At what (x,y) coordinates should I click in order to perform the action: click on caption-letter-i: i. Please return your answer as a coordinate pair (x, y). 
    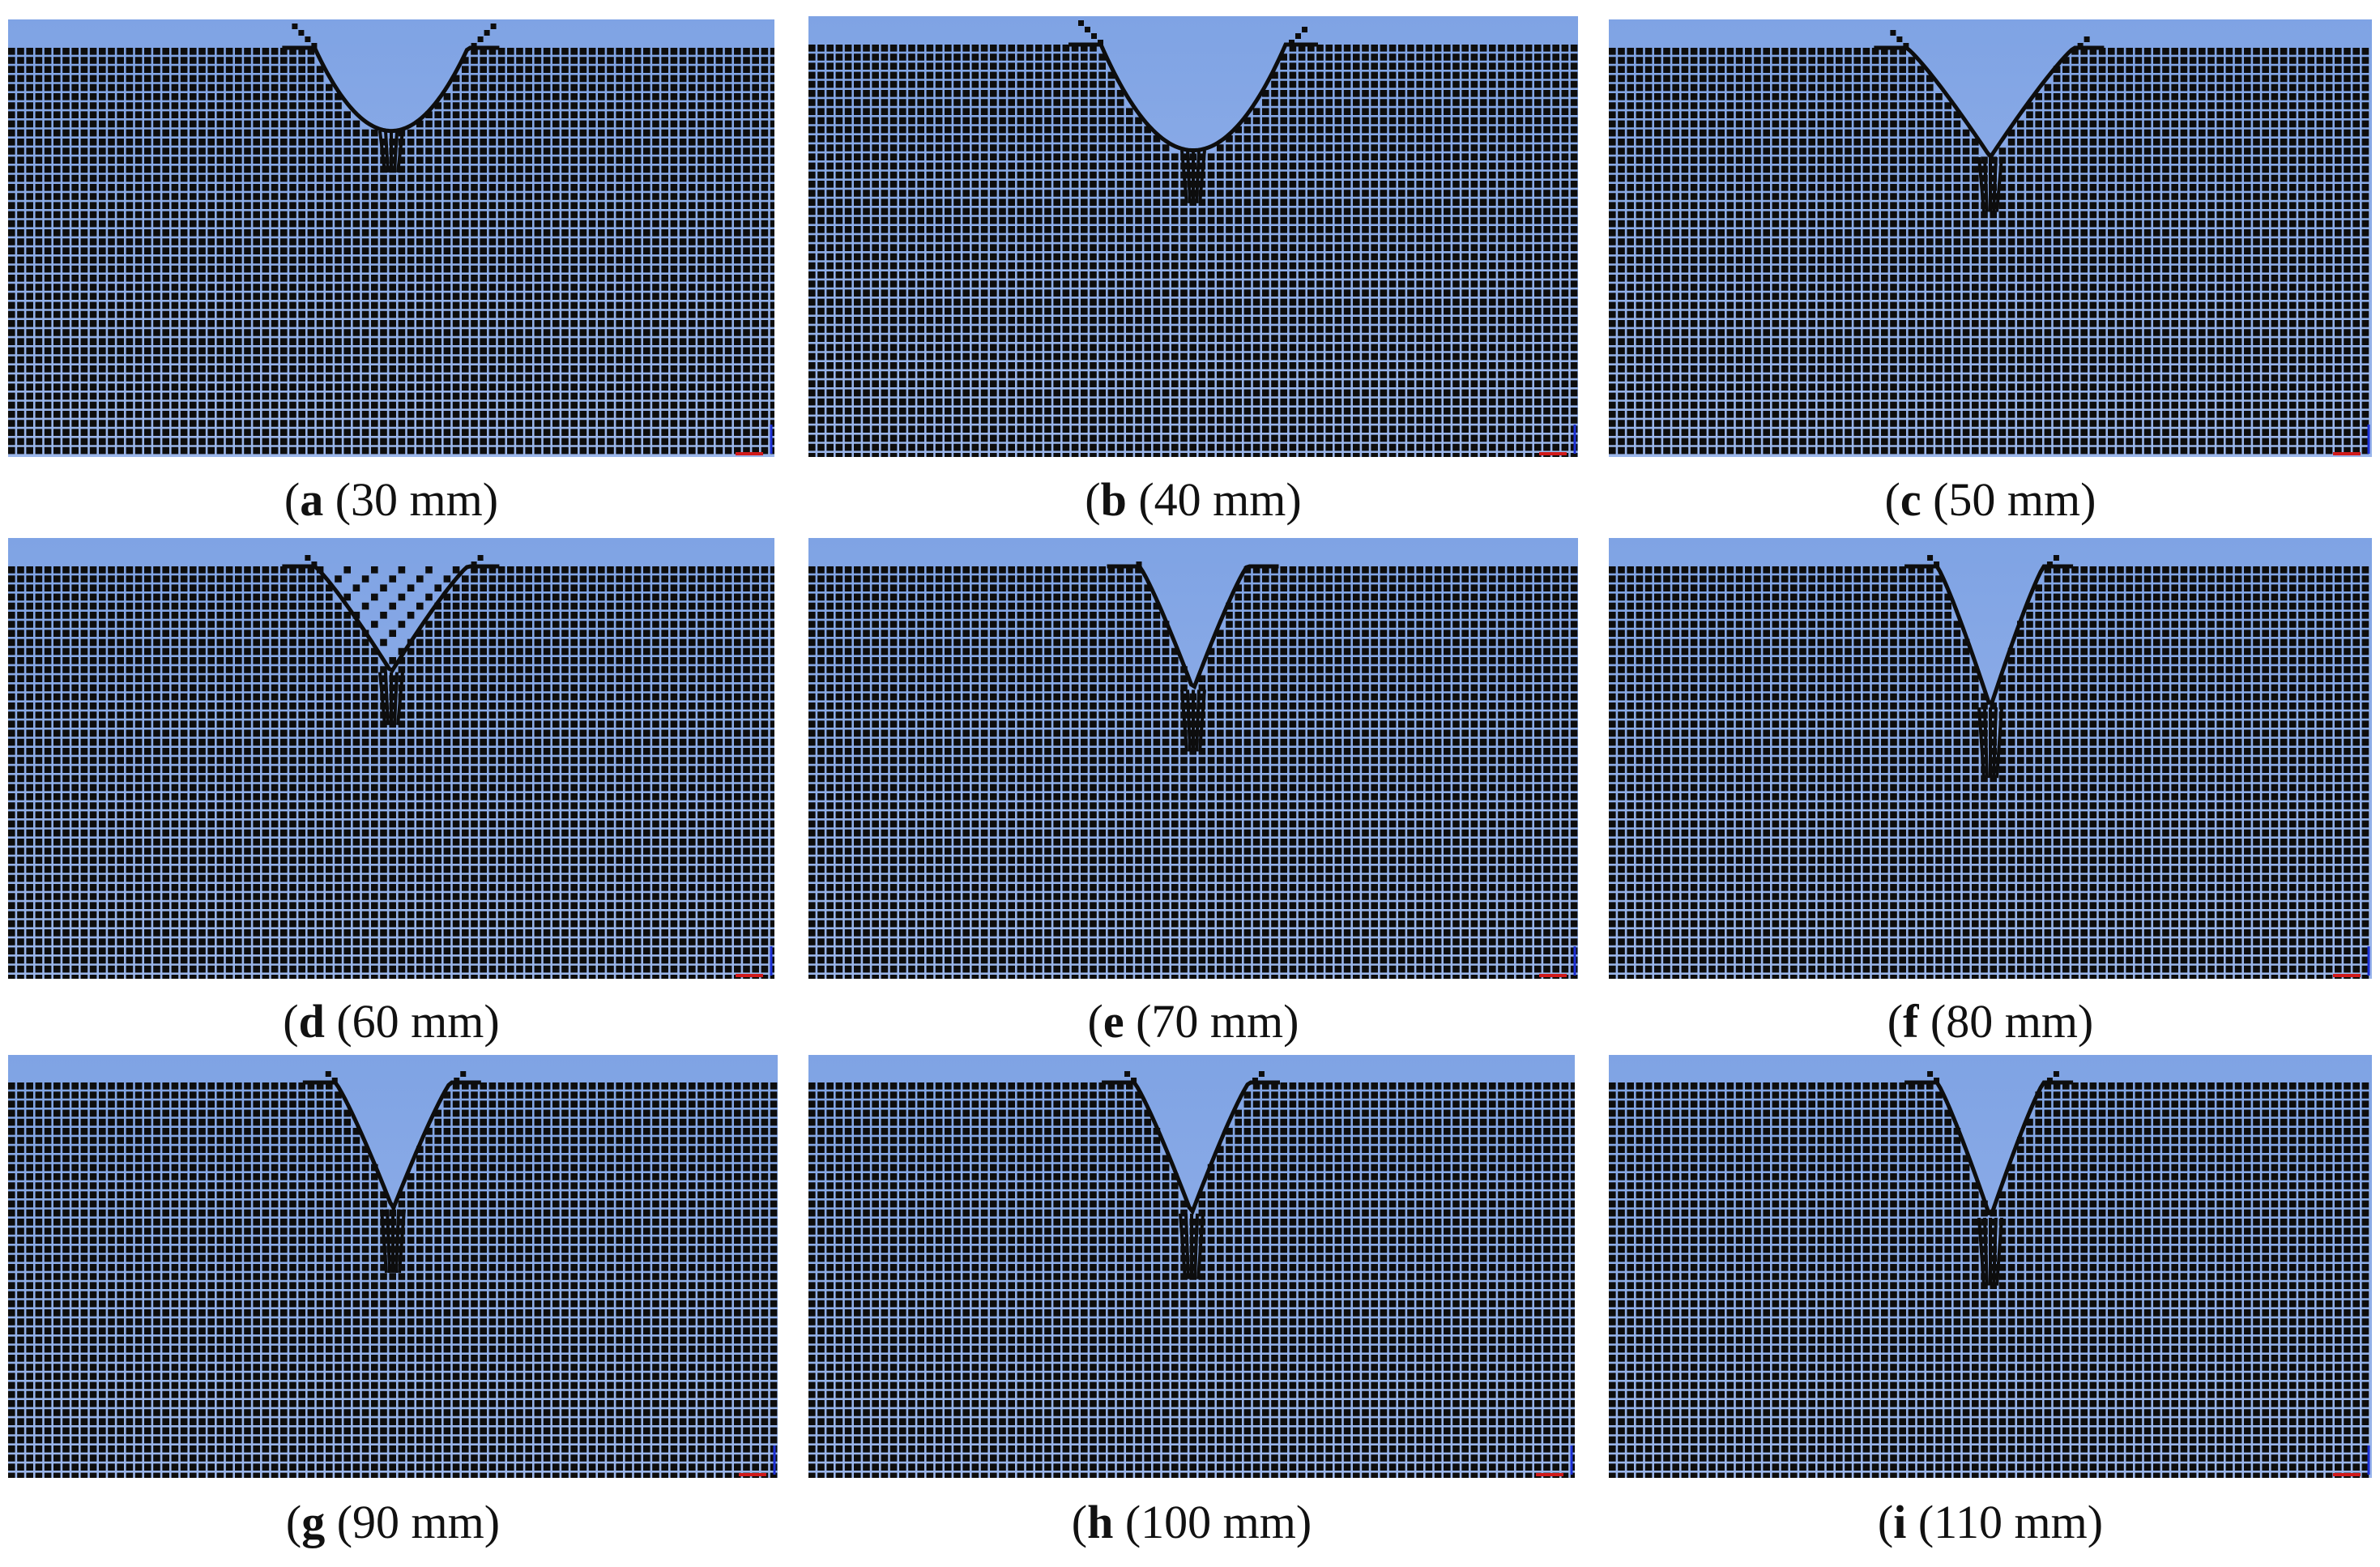
    Looking at the image, I should click on (1900, 1522).